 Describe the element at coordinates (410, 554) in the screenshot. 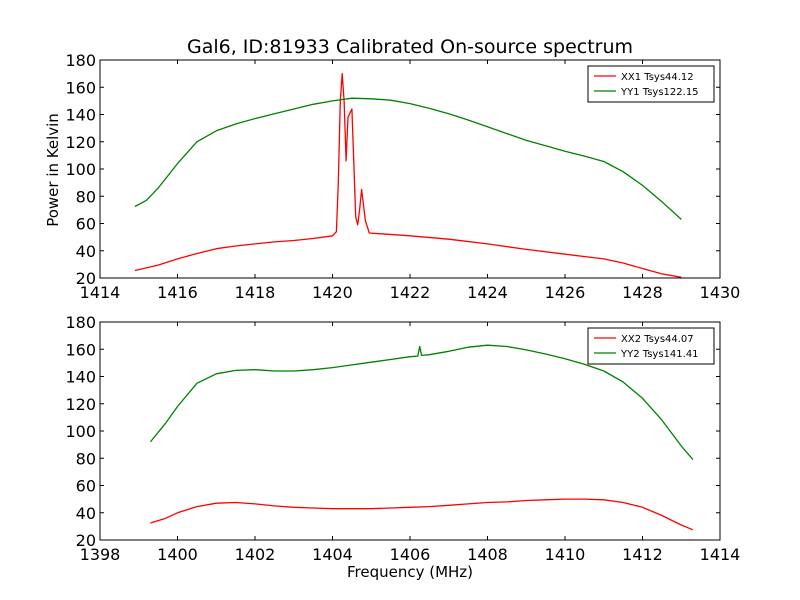

I see `x-tick-label: 1406` at that location.